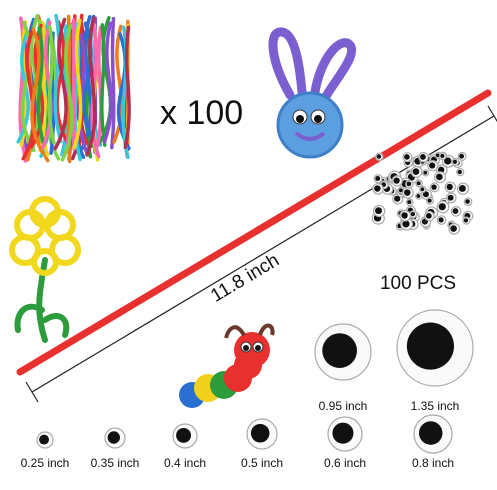  I want to click on caterpillar-figure, so click(227, 365).